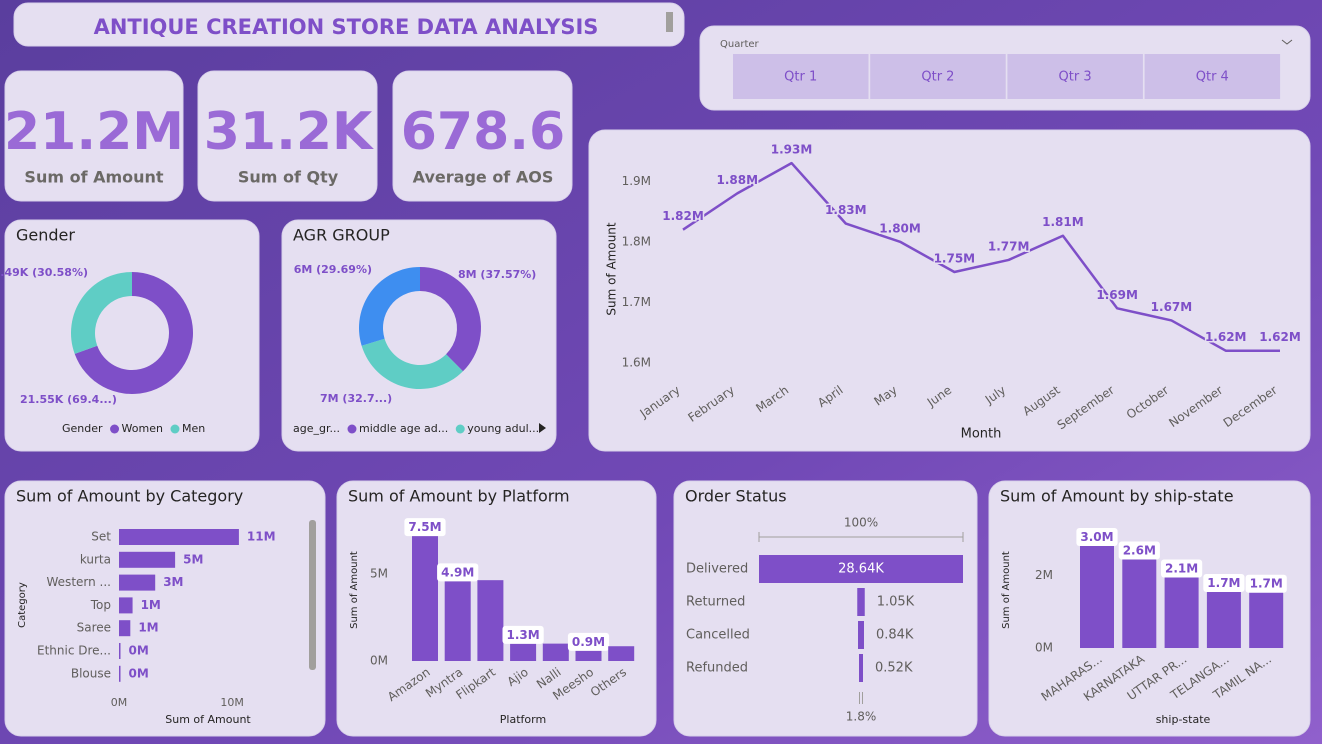  What do you see at coordinates (588, 642) in the screenshot?
I see `data-label: 0.9M` at bounding box center [588, 642].